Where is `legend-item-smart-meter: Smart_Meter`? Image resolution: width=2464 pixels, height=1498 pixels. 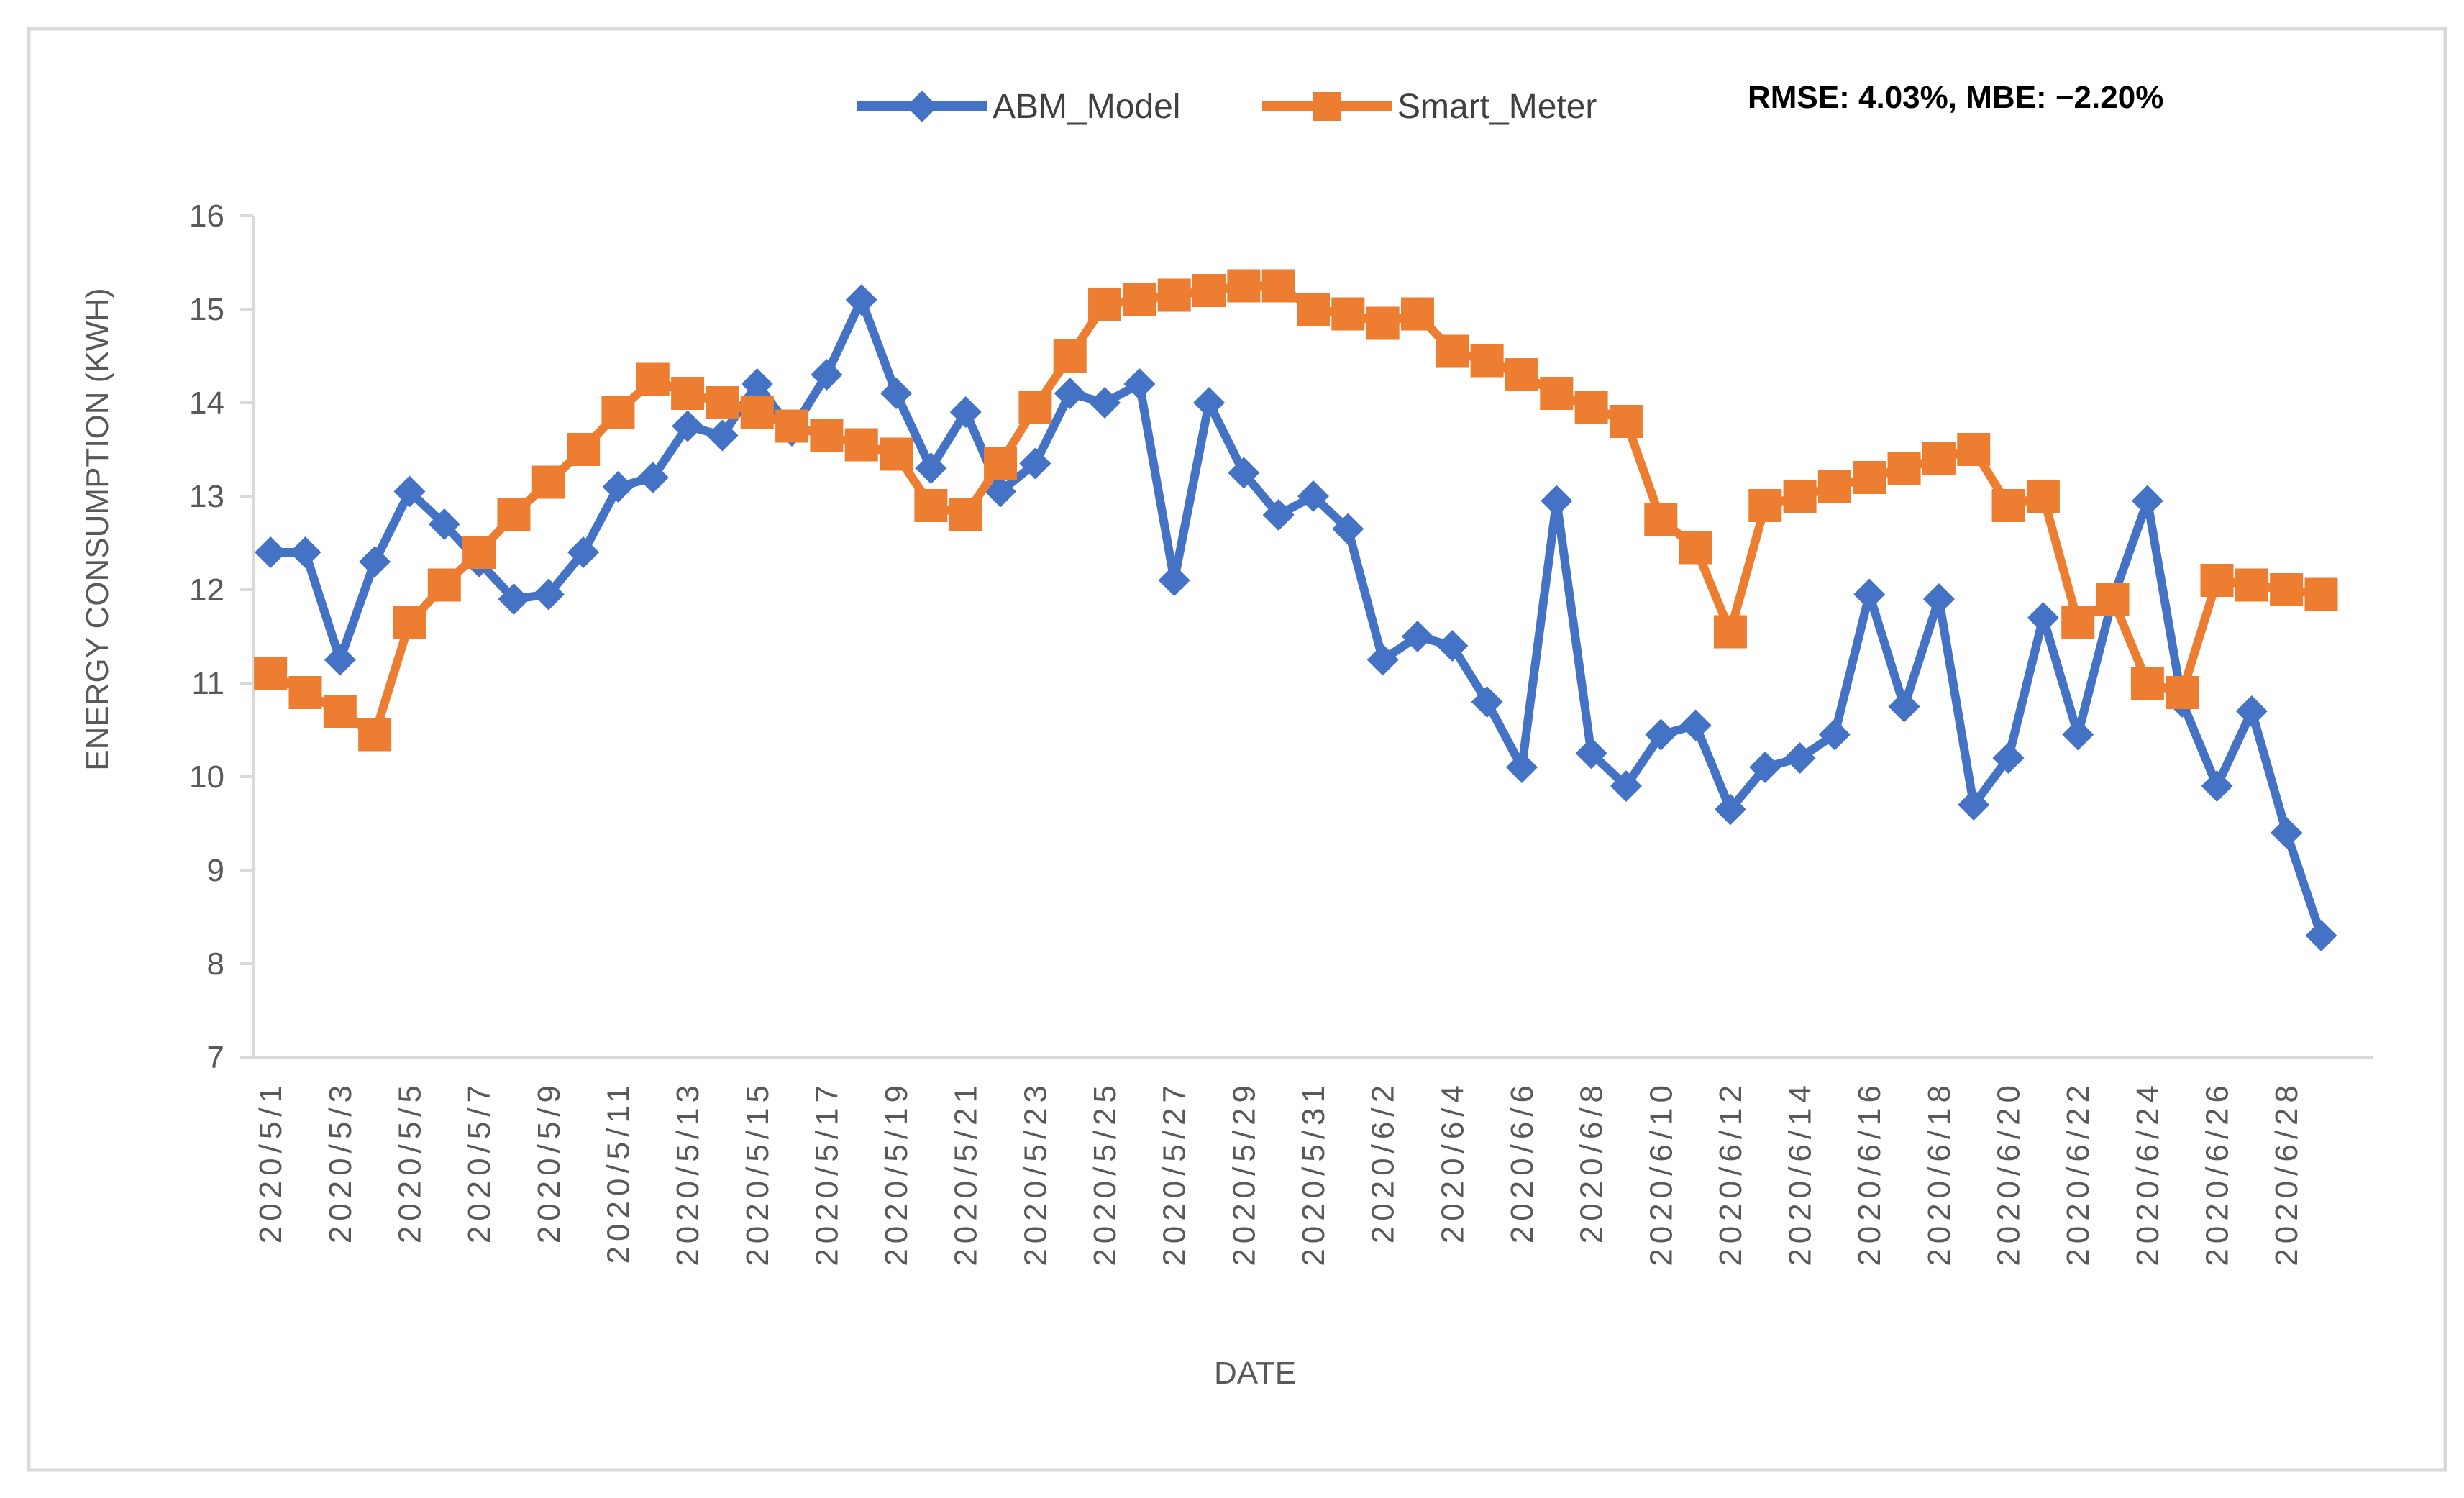 legend-item-smart-meter: Smart_Meter is located at coordinates (1429, 107).